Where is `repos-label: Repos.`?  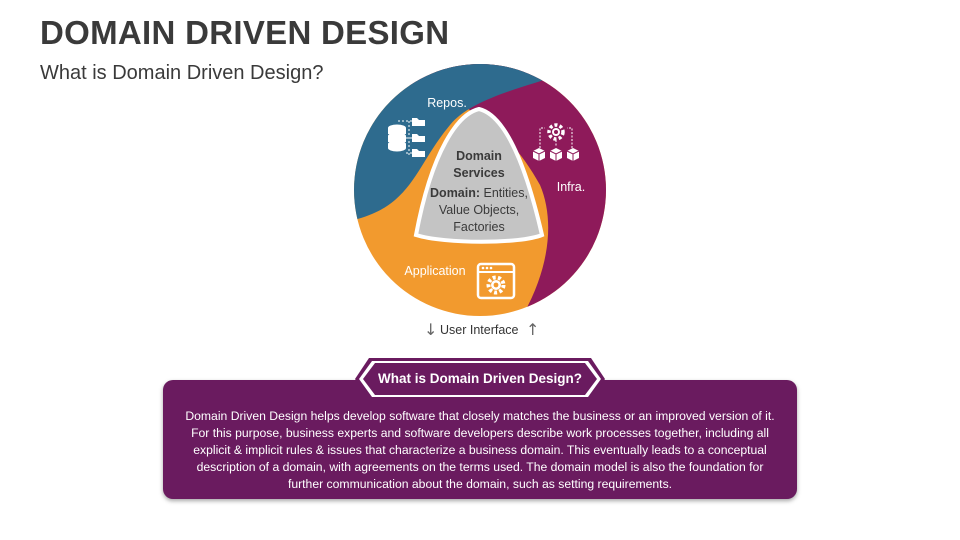
repos-label: Repos. is located at coordinates (447, 103).